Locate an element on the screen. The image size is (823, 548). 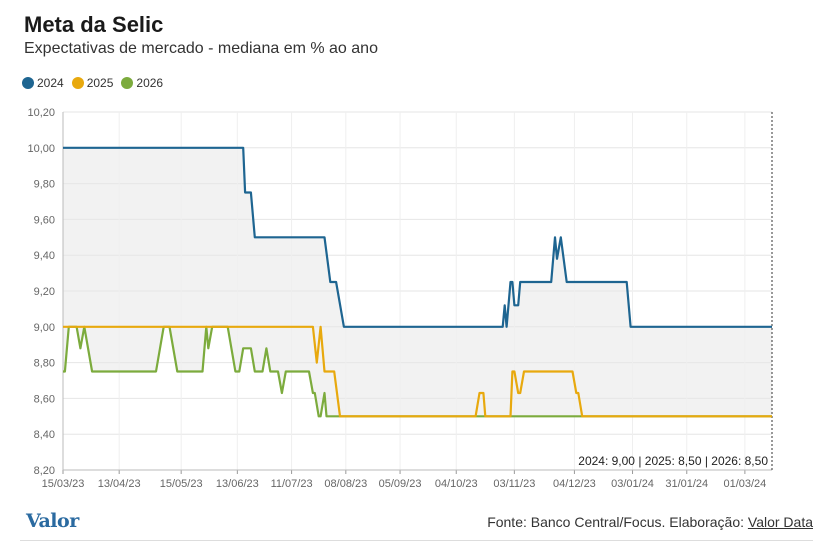
latest-values-annotation: 2024: 9,00 | 2025: 8,50 | 2026: 8,50 is located at coordinates (673, 461).